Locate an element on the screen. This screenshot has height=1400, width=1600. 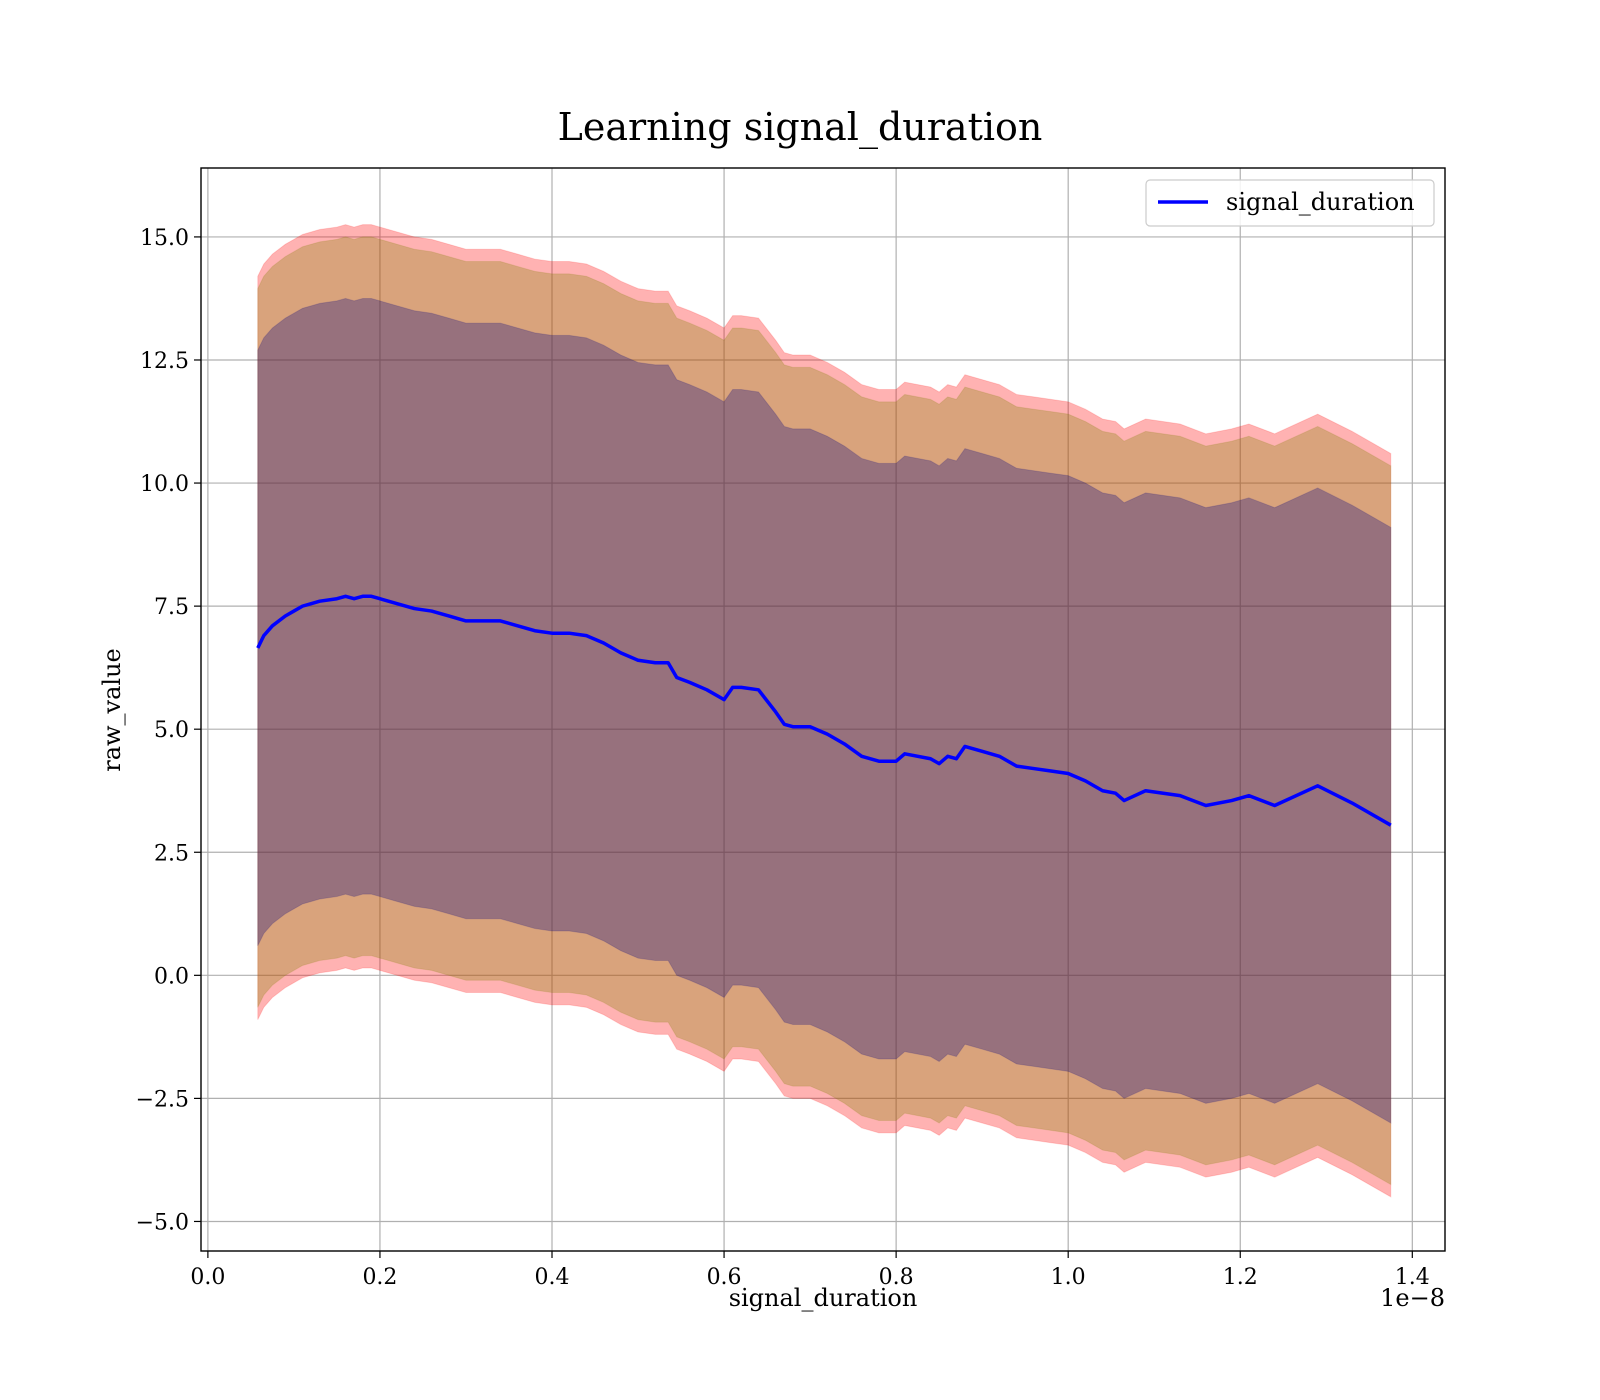
y-axis-label: raw_value is located at coordinates (112, 710).